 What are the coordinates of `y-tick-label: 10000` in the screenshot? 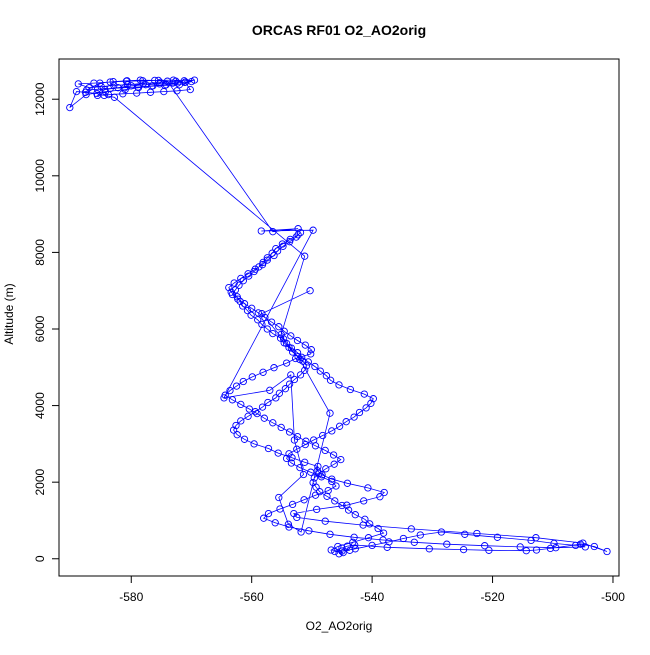 It's located at (40, 176).